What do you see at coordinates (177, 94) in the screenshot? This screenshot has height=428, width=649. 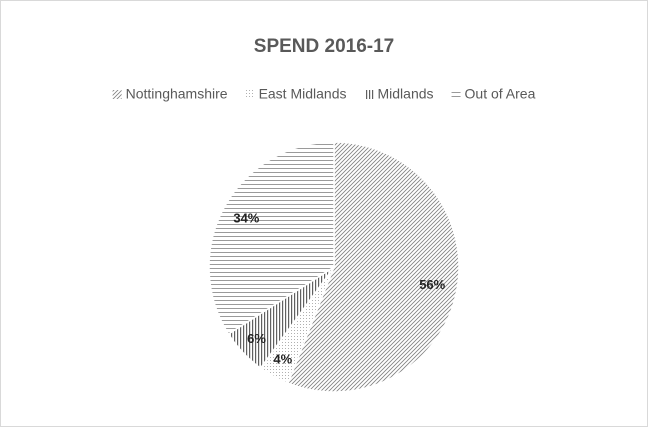 I see `legend-label: Nottinghamshire` at bounding box center [177, 94].